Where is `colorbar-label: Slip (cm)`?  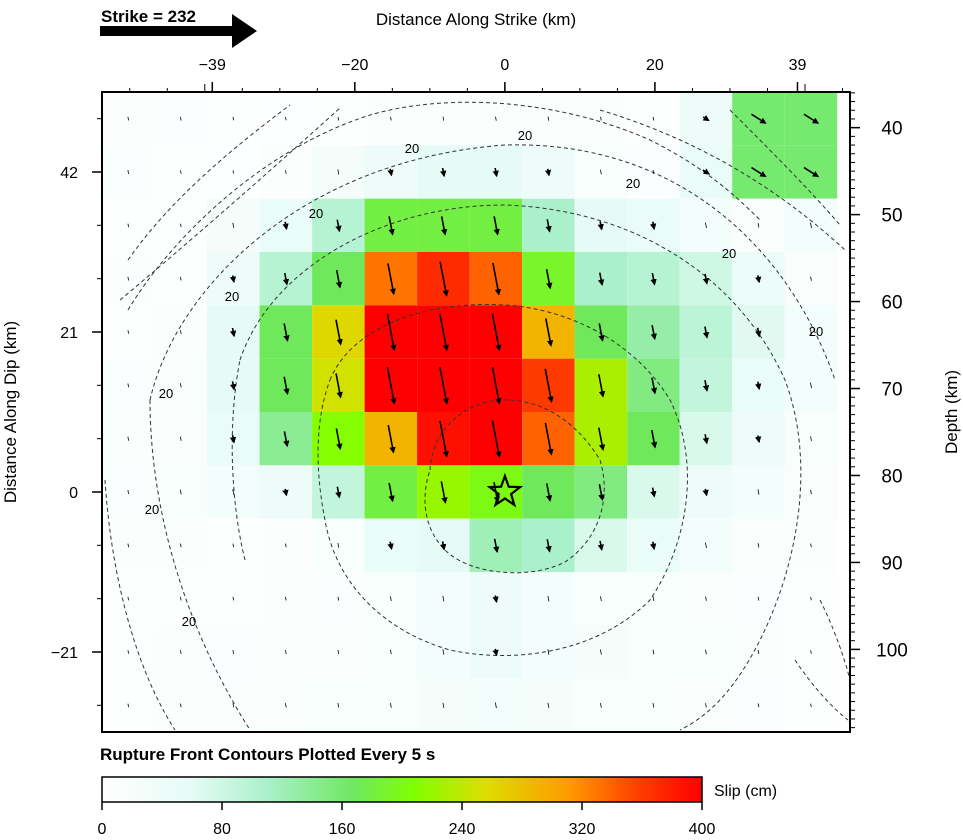
colorbar-label: Slip (cm) is located at coordinates (745, 791).